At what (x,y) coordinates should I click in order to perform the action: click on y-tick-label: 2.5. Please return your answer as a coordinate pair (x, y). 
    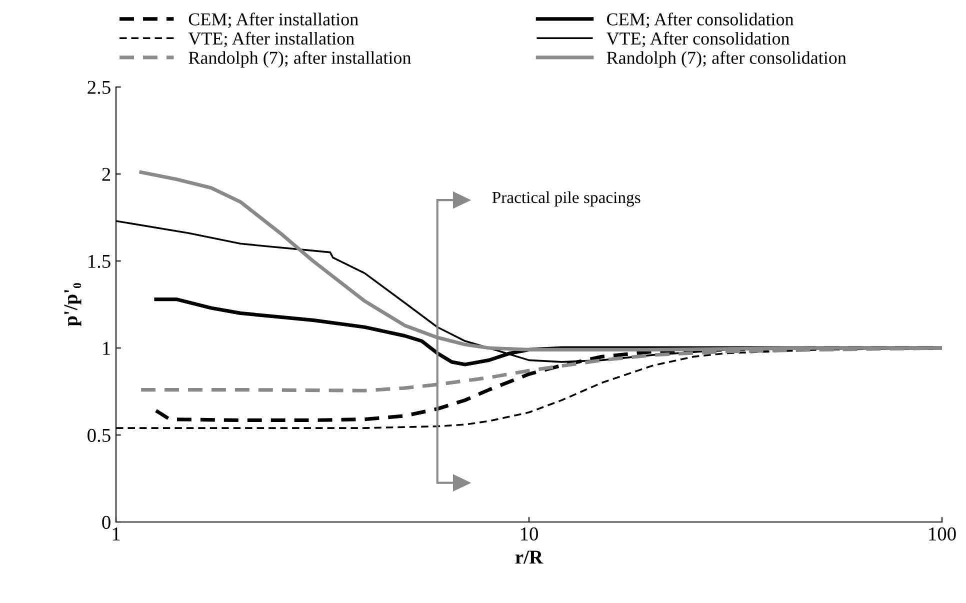
    Looking at the image, I should click on (99, 87).